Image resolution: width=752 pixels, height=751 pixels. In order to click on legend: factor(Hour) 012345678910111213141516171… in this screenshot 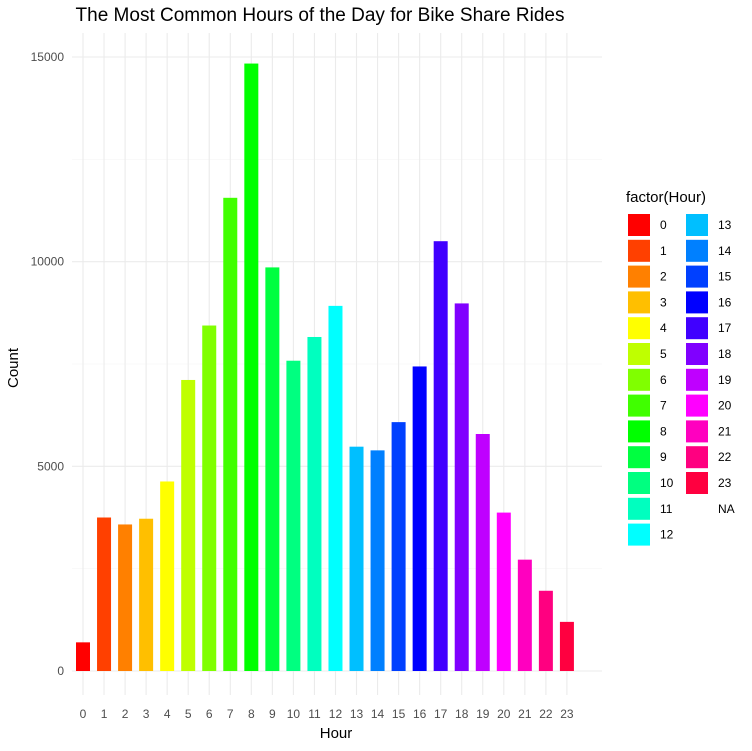, I will do `click(680, 367)`.